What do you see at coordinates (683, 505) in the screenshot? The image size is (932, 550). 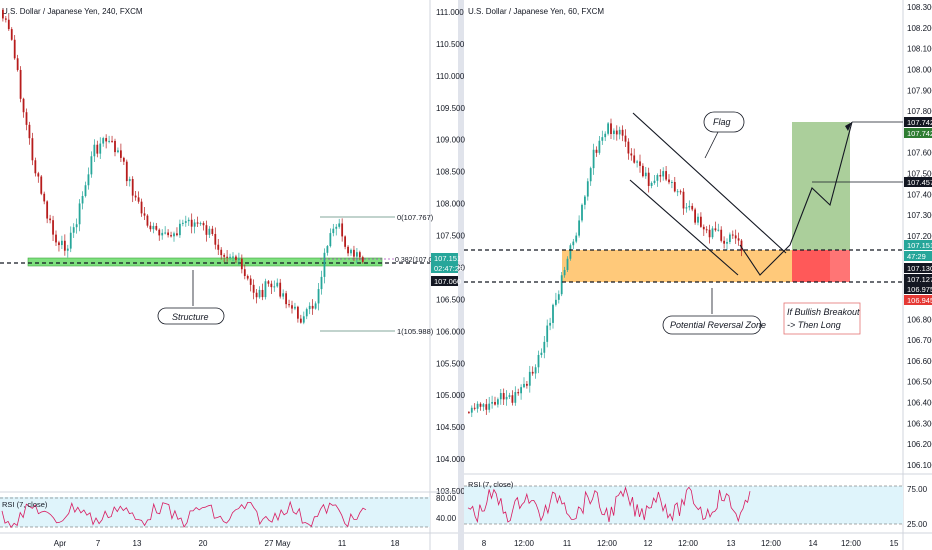 I see `right-rsi-band` at bounding box center [683, 505].